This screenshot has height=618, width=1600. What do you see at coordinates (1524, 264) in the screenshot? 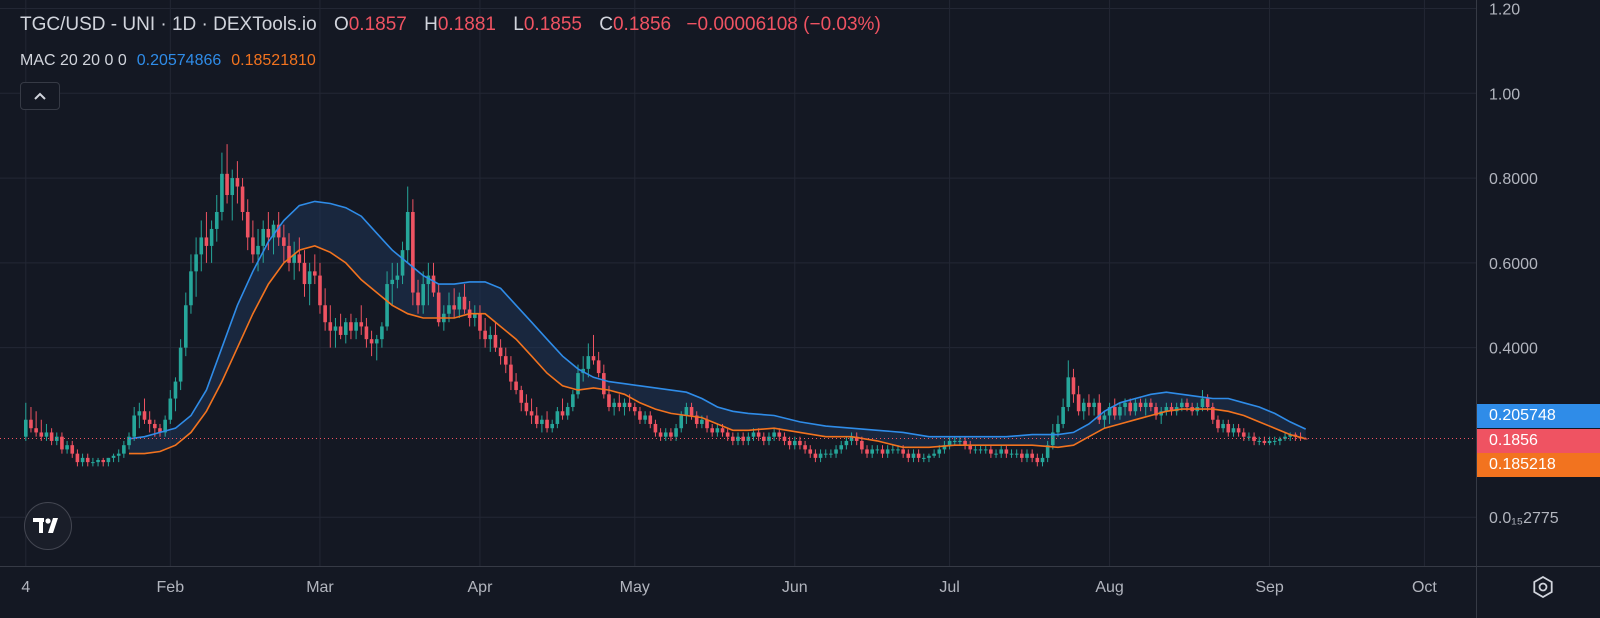
I see `price-axis: 1.20 1.00 0.8000 0.6000 0.4000 0.0₁₅2775` at bounding box center [1524, 264].